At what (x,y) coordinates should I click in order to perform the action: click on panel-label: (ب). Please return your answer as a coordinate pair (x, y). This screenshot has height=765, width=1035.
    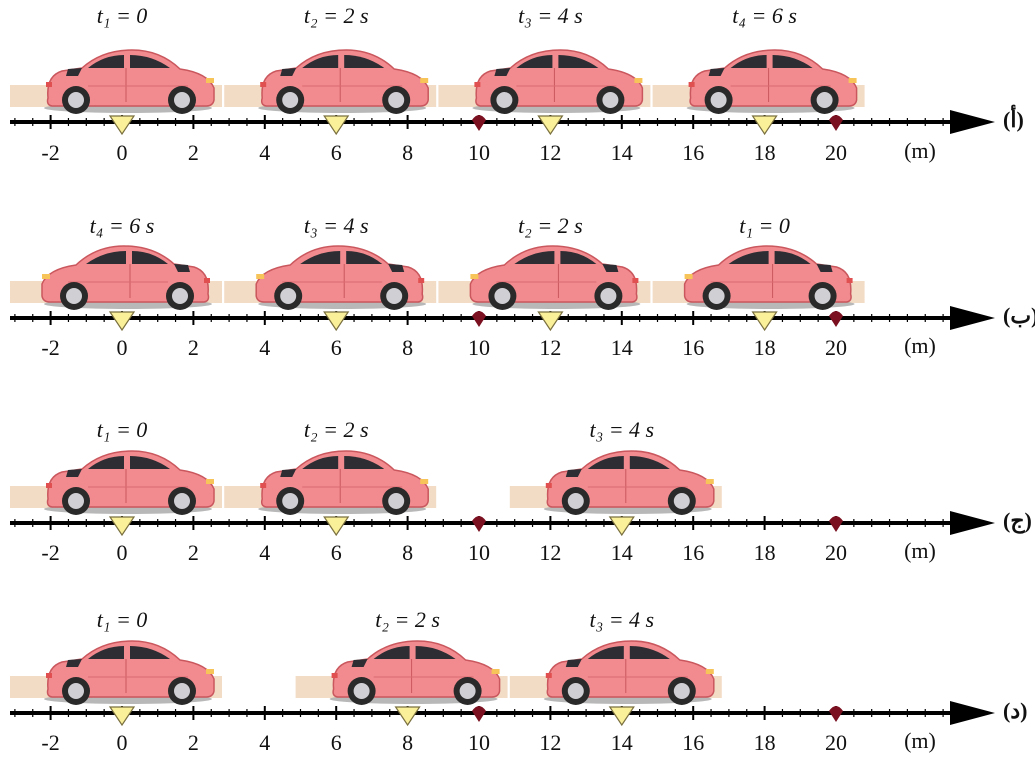
    Looking at the image, I should click on (1019, 315).